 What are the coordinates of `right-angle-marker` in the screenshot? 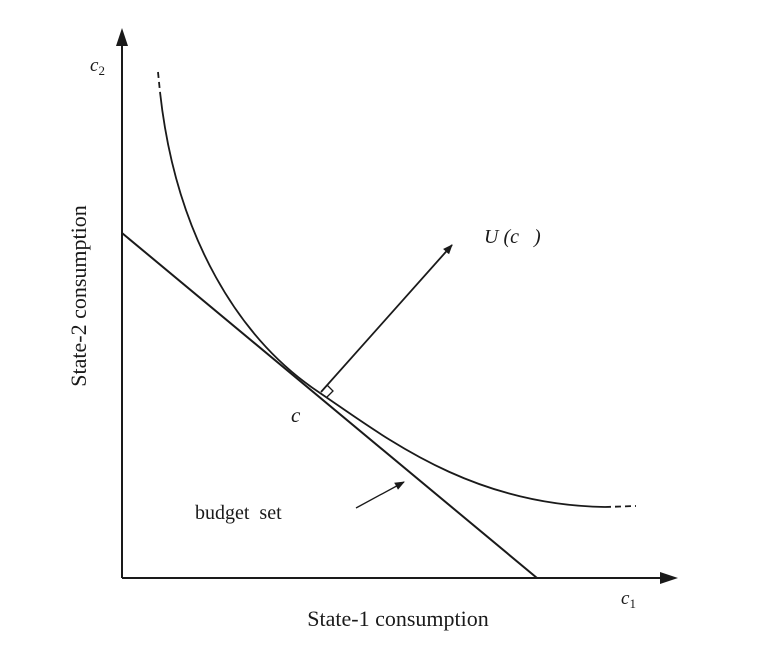 It's located at (330, 391).